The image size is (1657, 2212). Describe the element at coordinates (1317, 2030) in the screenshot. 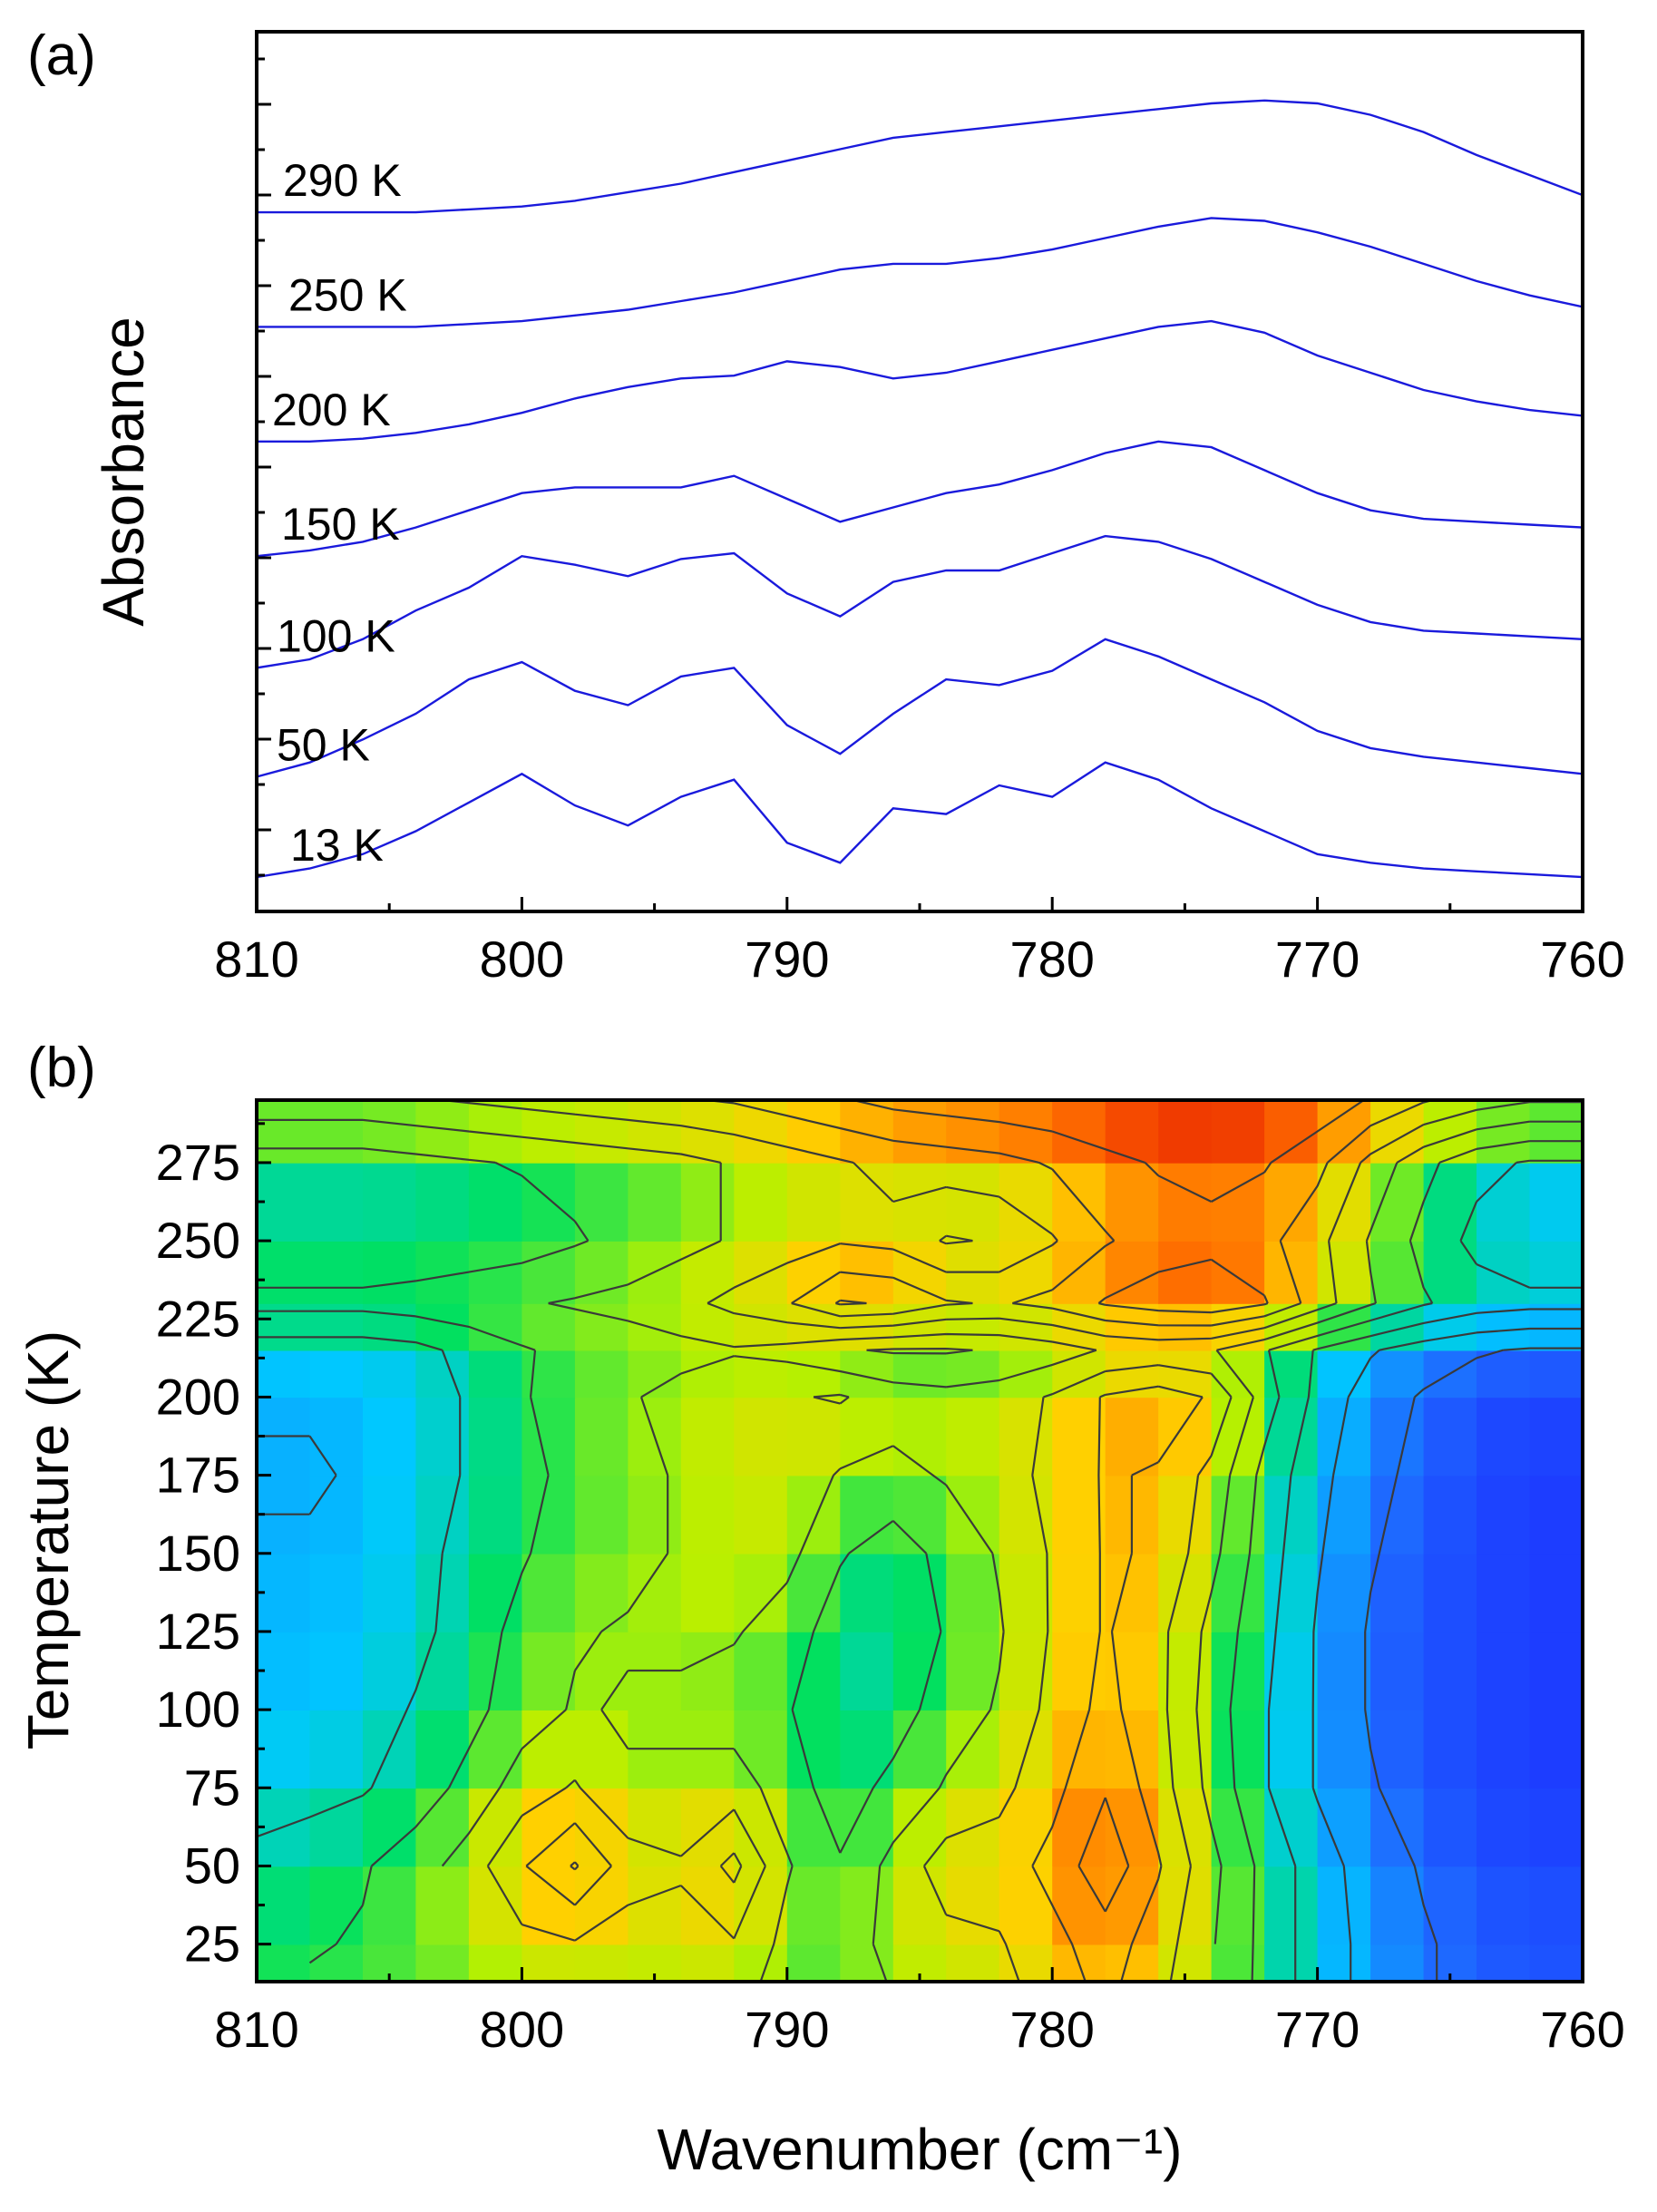

I see `panel-b-x-tick-label: 770` at that location.